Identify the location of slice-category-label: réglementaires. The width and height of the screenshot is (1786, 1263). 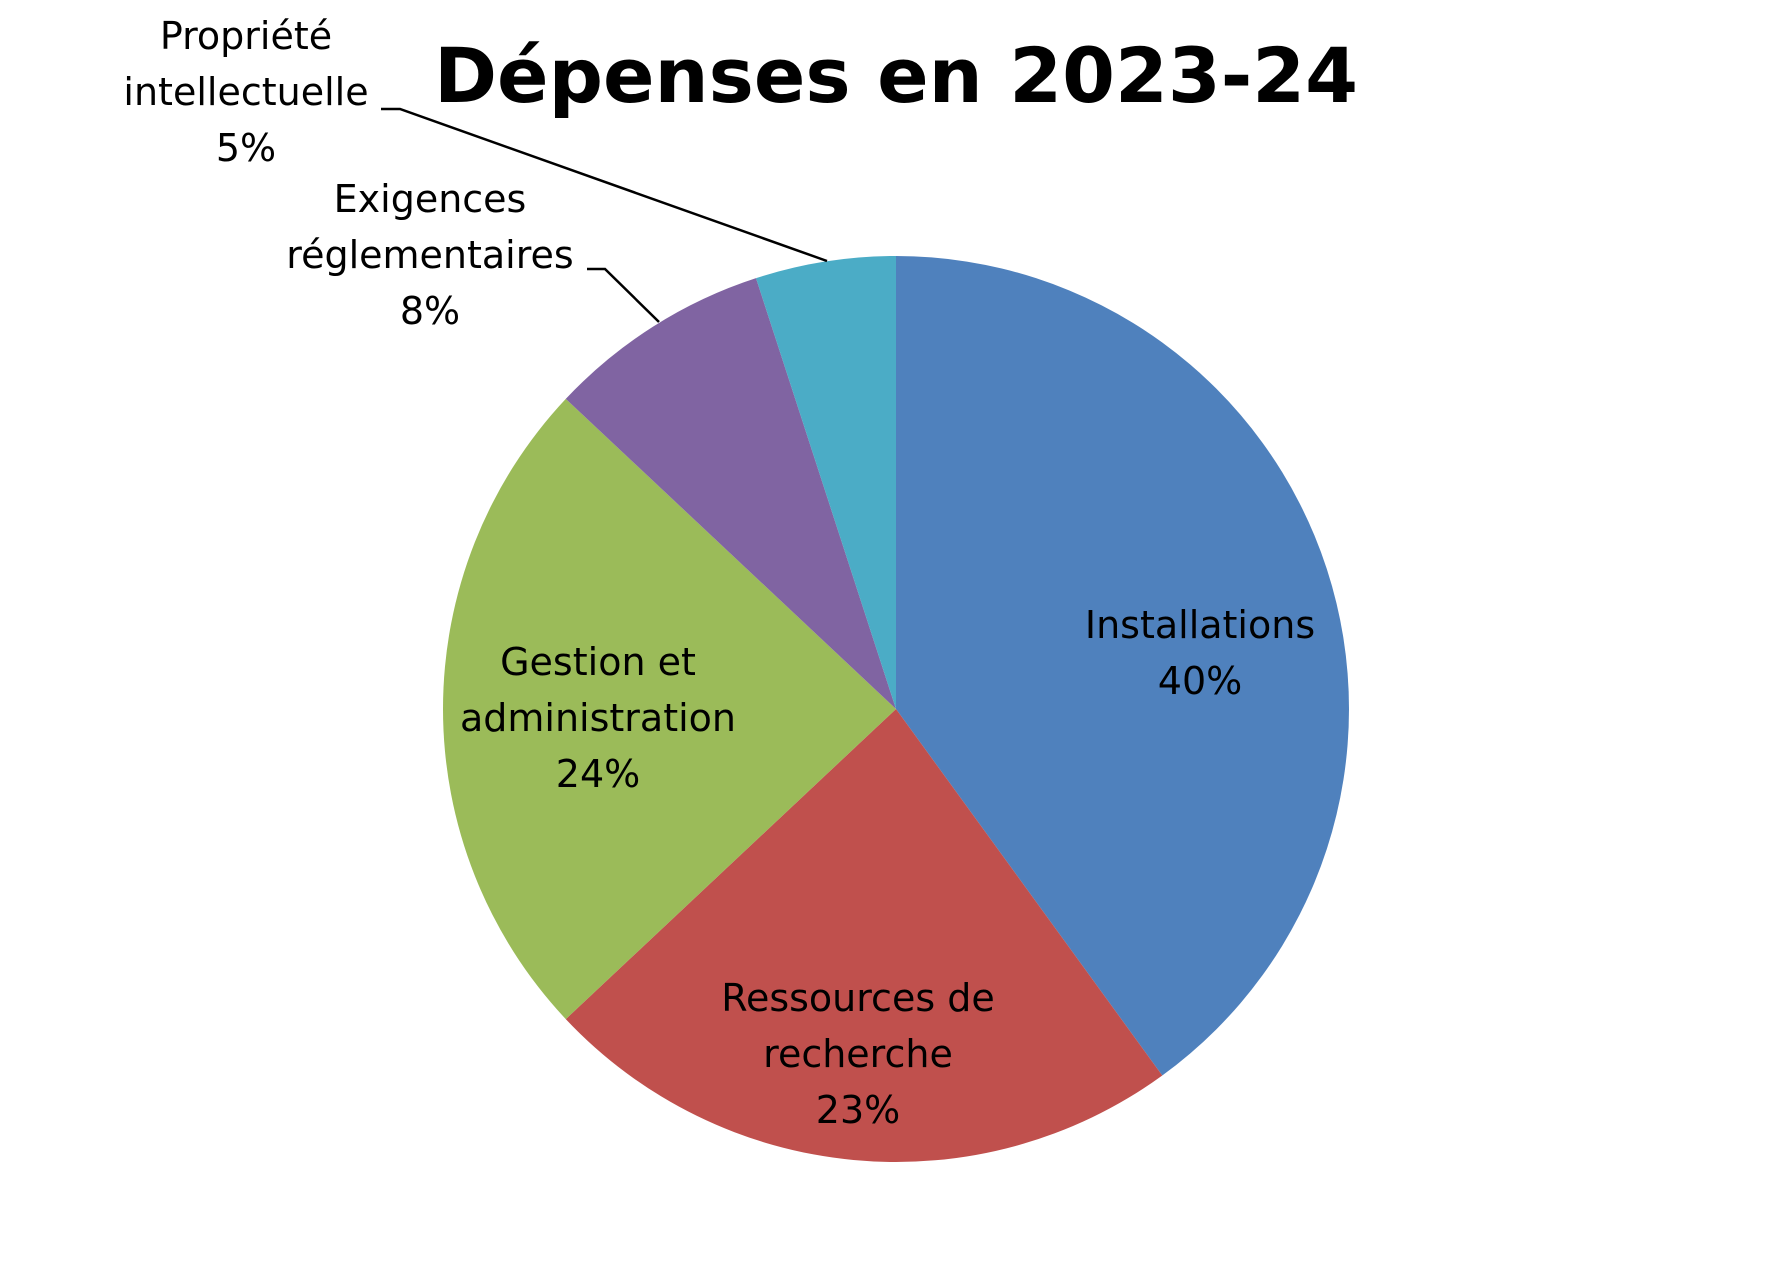
(429, 255).